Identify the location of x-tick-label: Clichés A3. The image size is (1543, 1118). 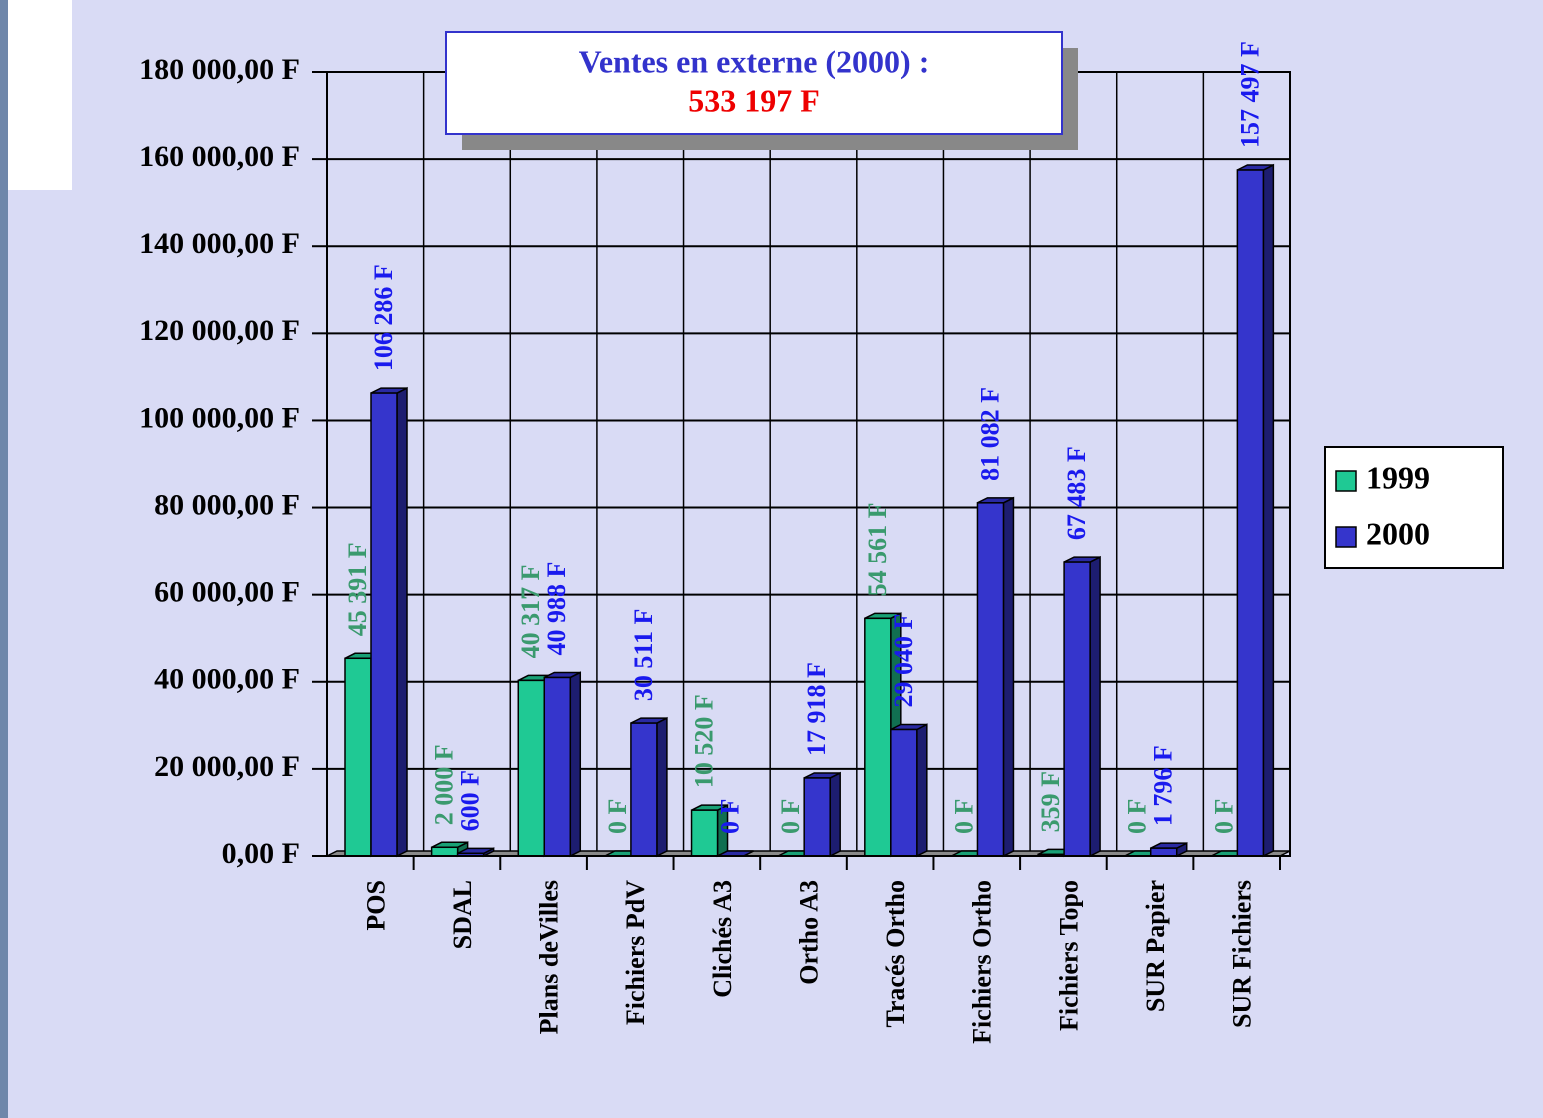
(722, 939).